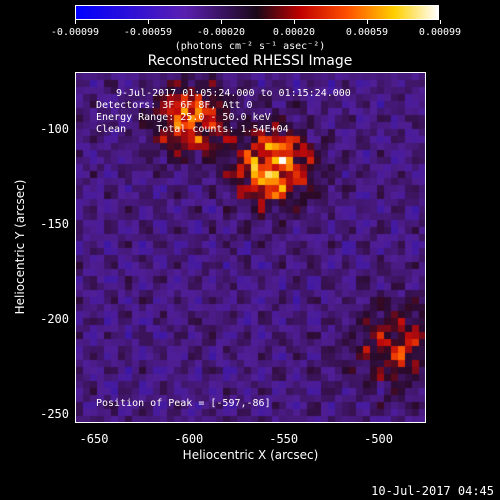  I want to click on annotation-peak-position: Position of Peak = [-597,-86], so click(183, 403).